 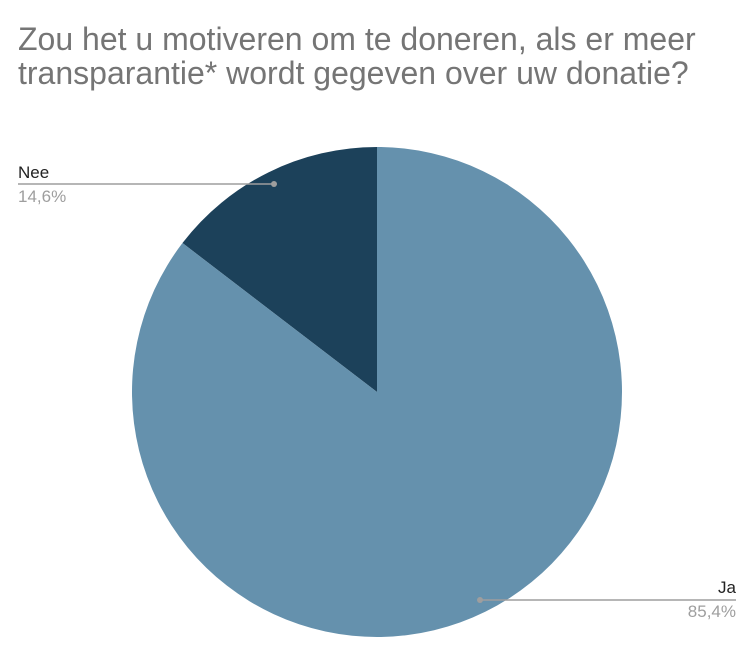 I want to click on pie-slice-nee, so click(x=279, y=269).